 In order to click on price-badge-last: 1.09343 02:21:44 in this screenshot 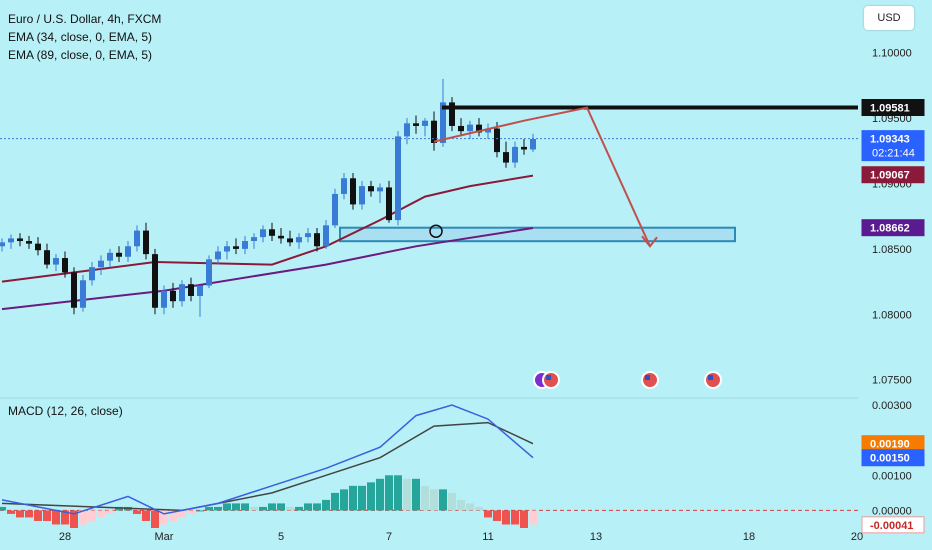, I will do `click(893, 146)`.